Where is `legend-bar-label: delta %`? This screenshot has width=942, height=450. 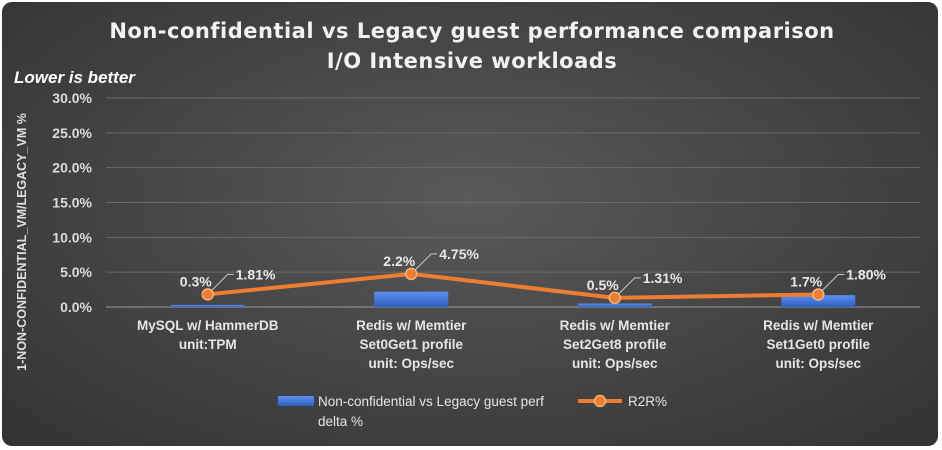 legend-bar-label: delta % is located at coordinates (340, 421).